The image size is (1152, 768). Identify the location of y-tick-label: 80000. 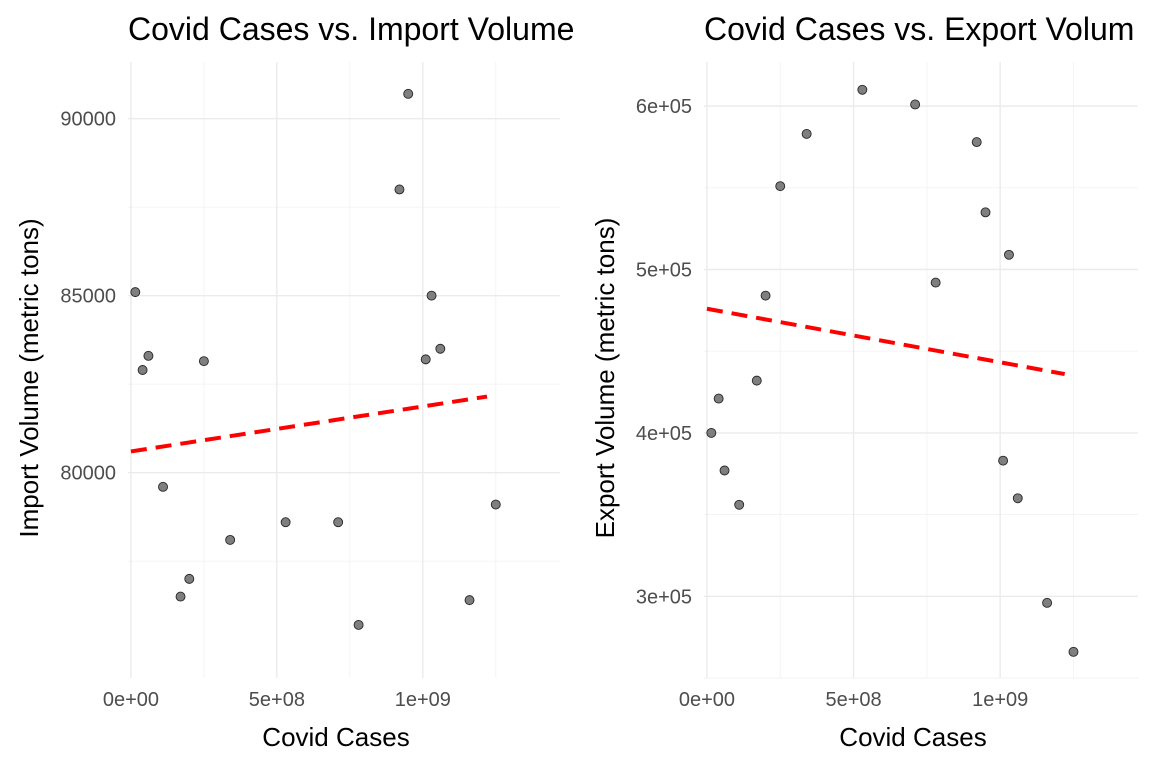
(88, 474).